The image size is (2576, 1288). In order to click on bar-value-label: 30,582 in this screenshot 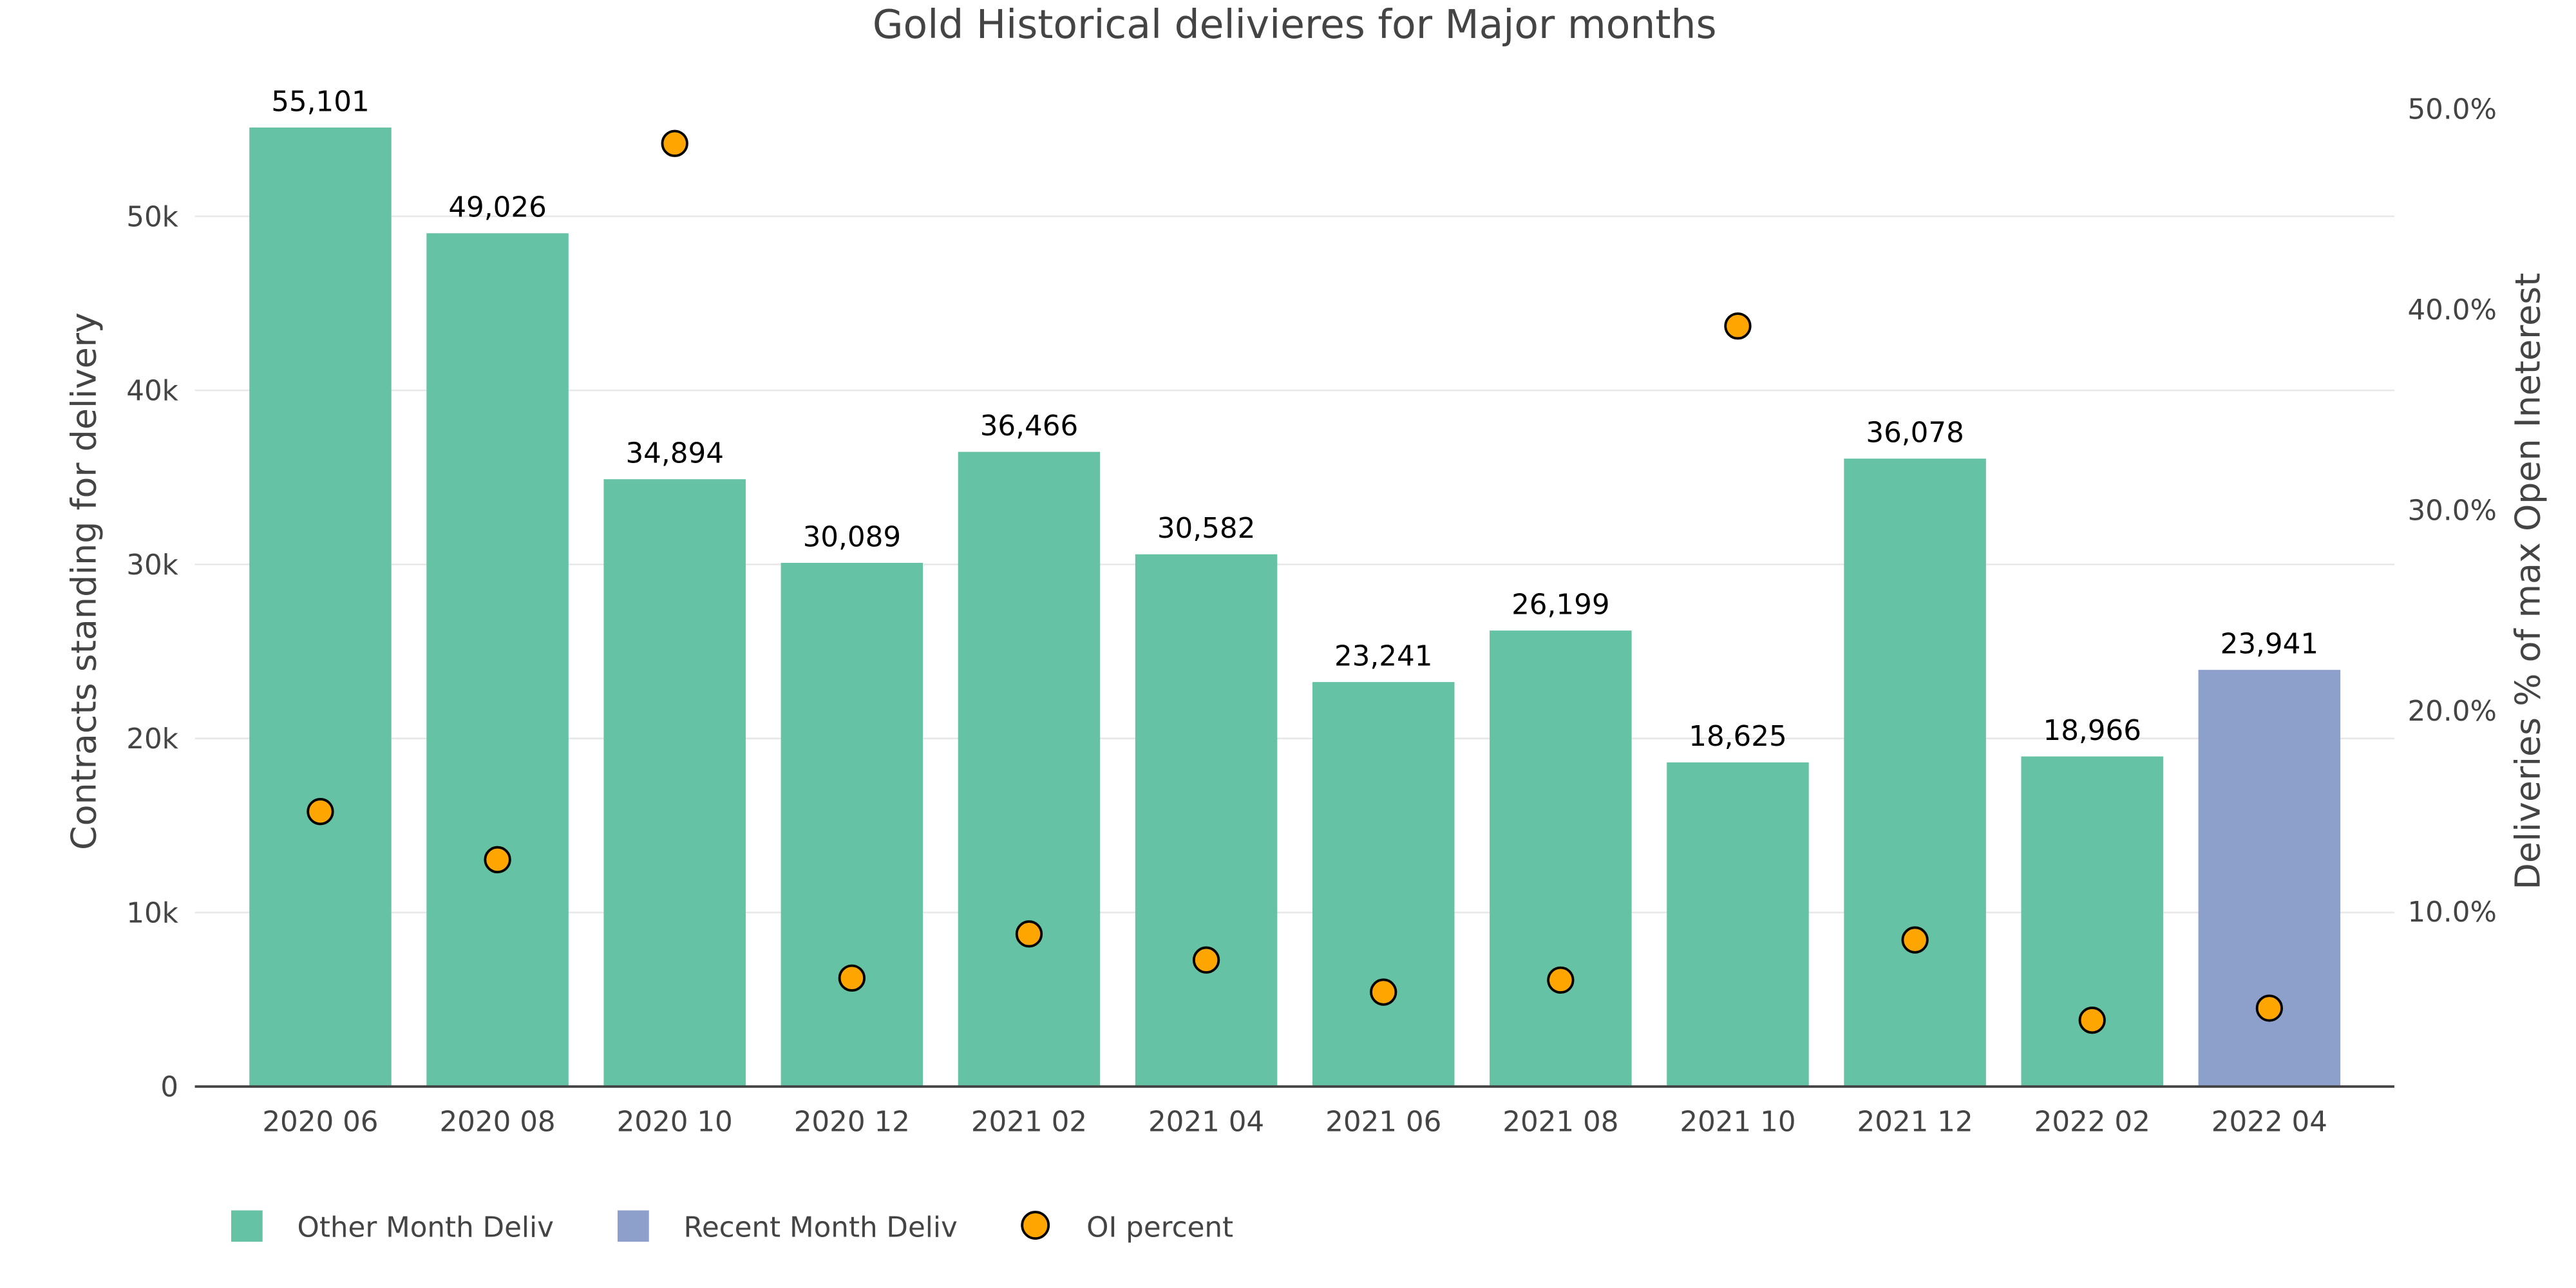, I will do `click(1206, 529)`.